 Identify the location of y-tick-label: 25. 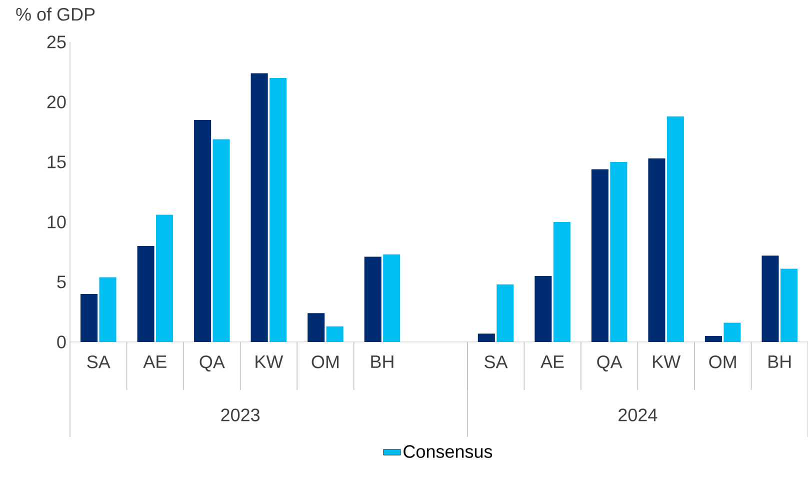
(56, 42).